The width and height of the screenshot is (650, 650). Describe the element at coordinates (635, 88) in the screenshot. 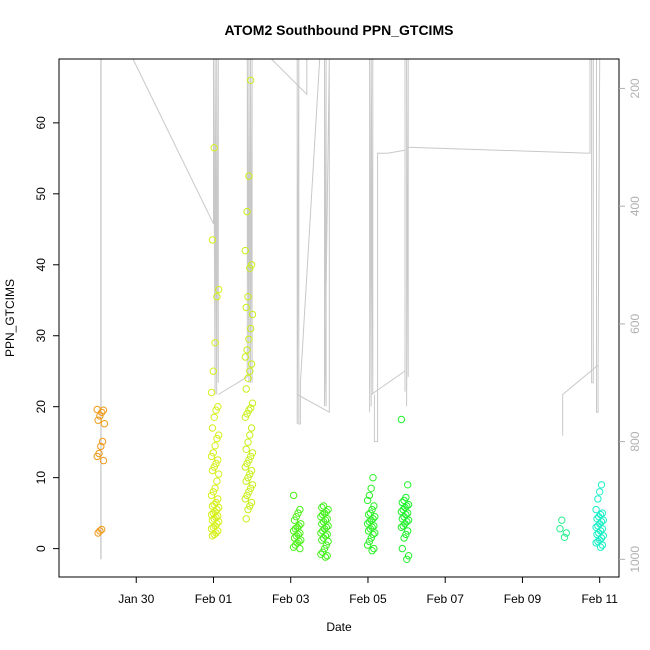

I see `right-tick-label: 200` at that location.